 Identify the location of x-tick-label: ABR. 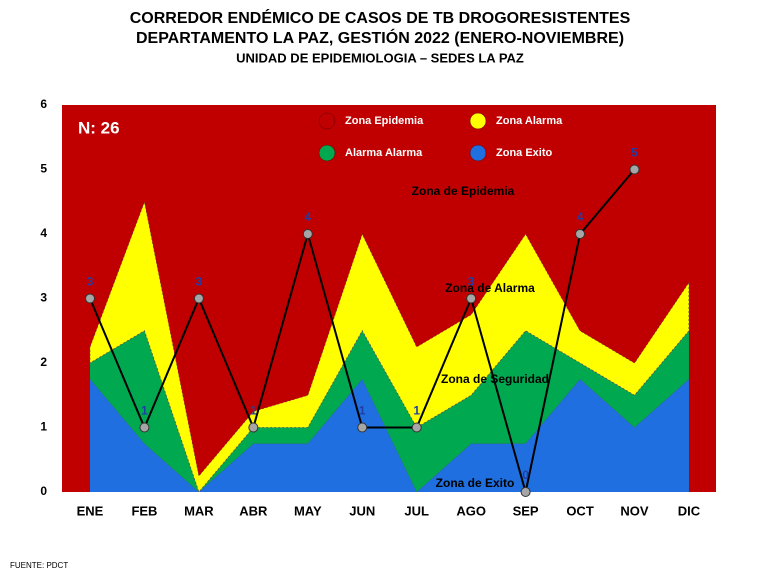
(253, 510).